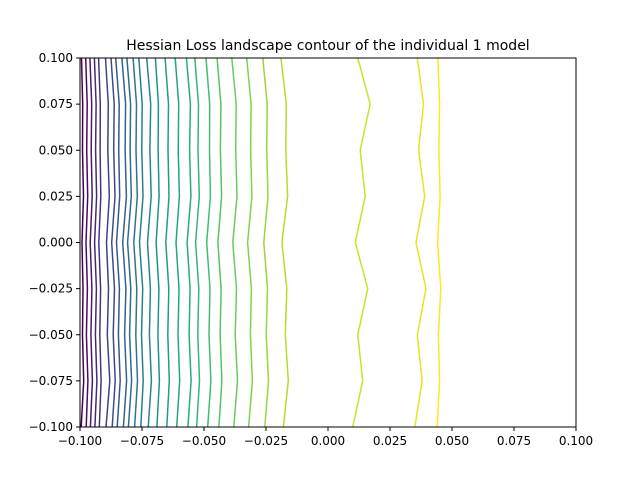 Image resolution: width=640 pixels, height=480 pixels. I want to click on x-tick-label: 0.100, so click(576, 441).